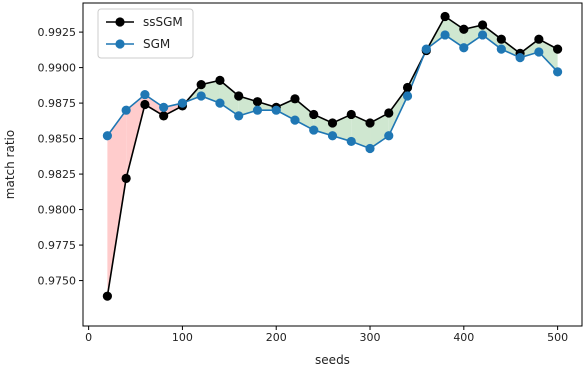 The image size is (586, 372). Describe the element at coordinates (332, 360) in the screenshot. I see `x-axis-label: seeds` at that location.